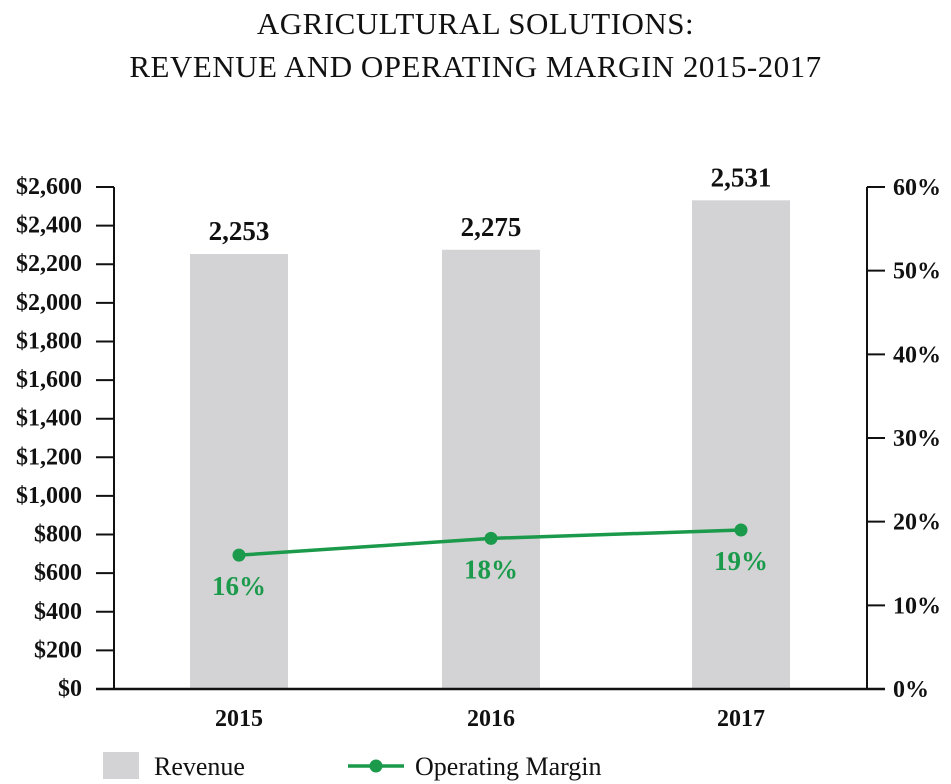 The image size is (951, 784). Describe the element at coordinates (491, 227) in the screenshot. I see `revenue-label-2016: 2,275` at that location.